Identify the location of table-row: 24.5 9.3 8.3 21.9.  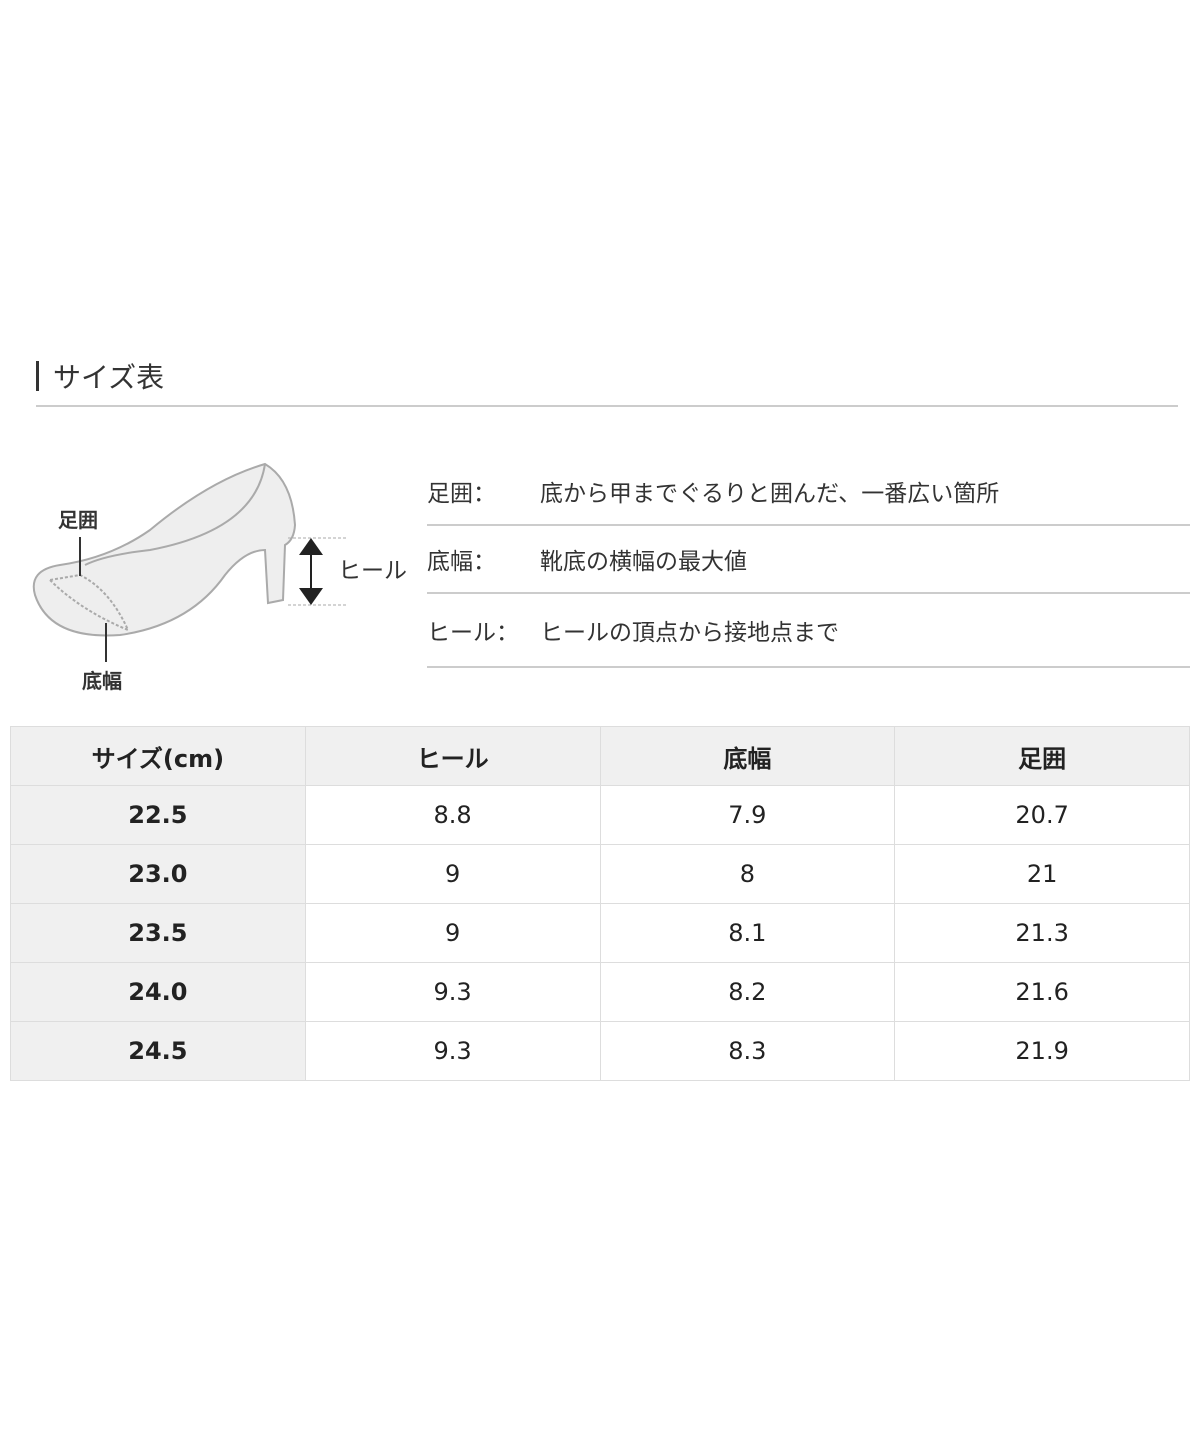
(600, 1051).